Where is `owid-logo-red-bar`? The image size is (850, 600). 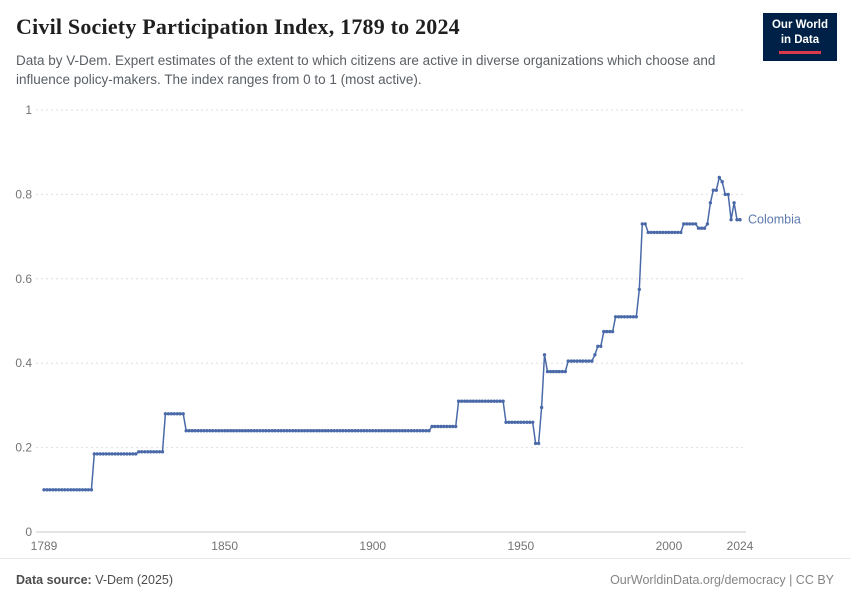
owid-logo-red-bar is located at coordinates (799, 52).